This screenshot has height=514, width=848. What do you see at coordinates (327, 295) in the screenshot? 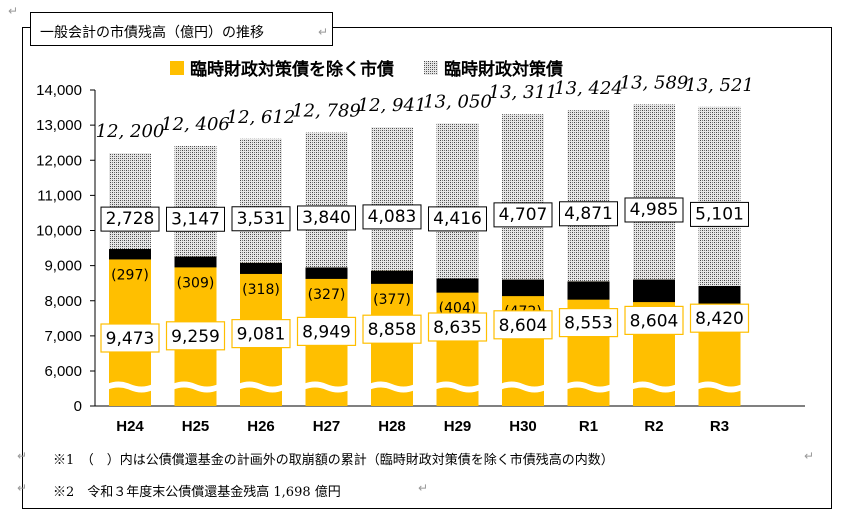
I see `withdrawal-label: (327)` at bounding box center [327, 295].